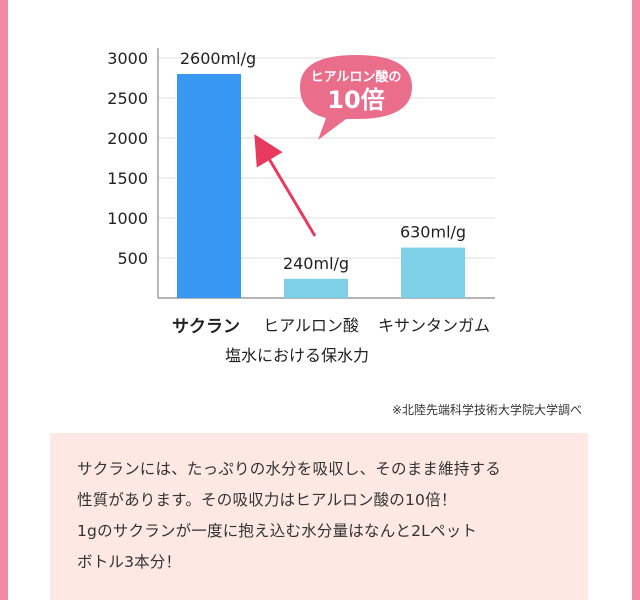 This screenshot has width=640, height=600. What do you see at coordinates (127, 178) in the screenshot?
I see `y-tick-label: 1500` at bounding box center [127, 178].